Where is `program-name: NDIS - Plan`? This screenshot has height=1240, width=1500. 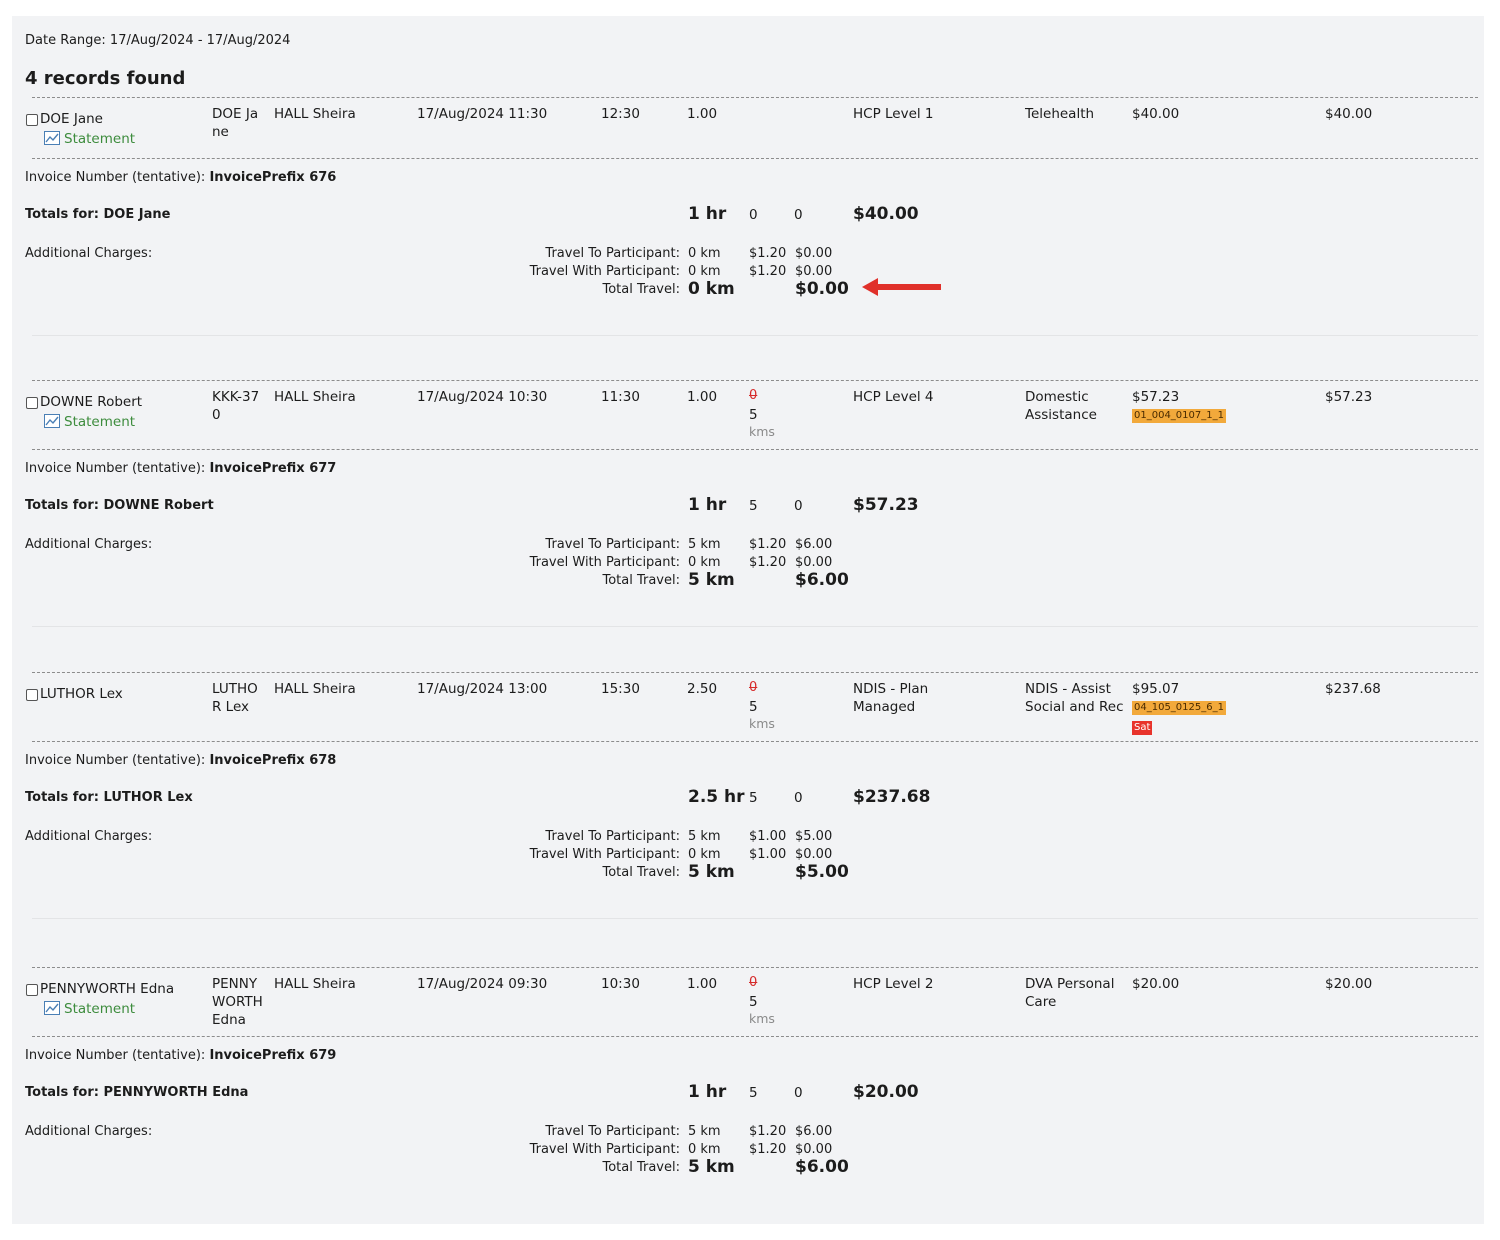 program-name: NDIS - Plan is located at coordinates (891, 689).